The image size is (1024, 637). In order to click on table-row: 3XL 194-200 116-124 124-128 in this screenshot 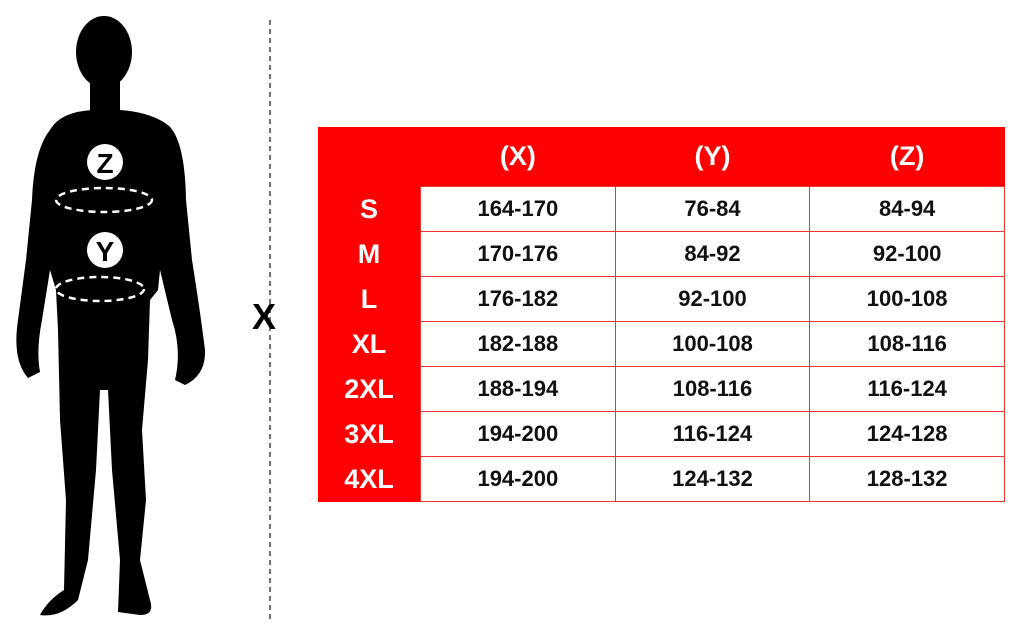, I will do `click(661, 434)`.